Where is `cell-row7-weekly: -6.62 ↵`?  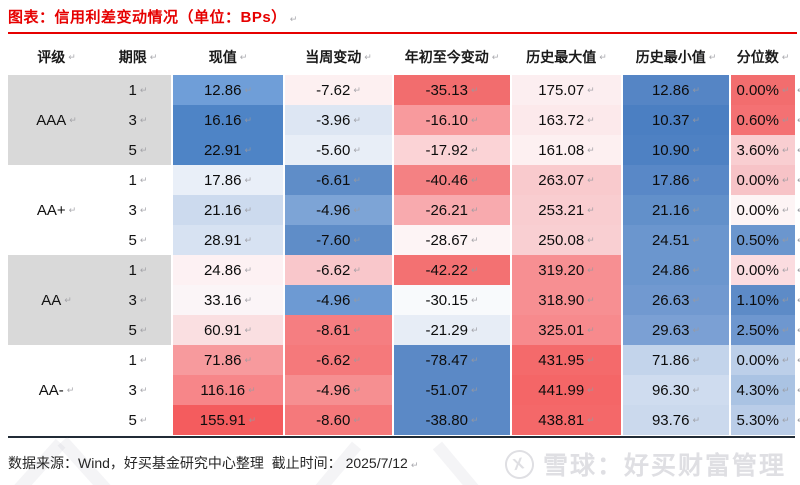
cell-row7-weekly: -6.62 ↵ is located at coordinates (338, 270).